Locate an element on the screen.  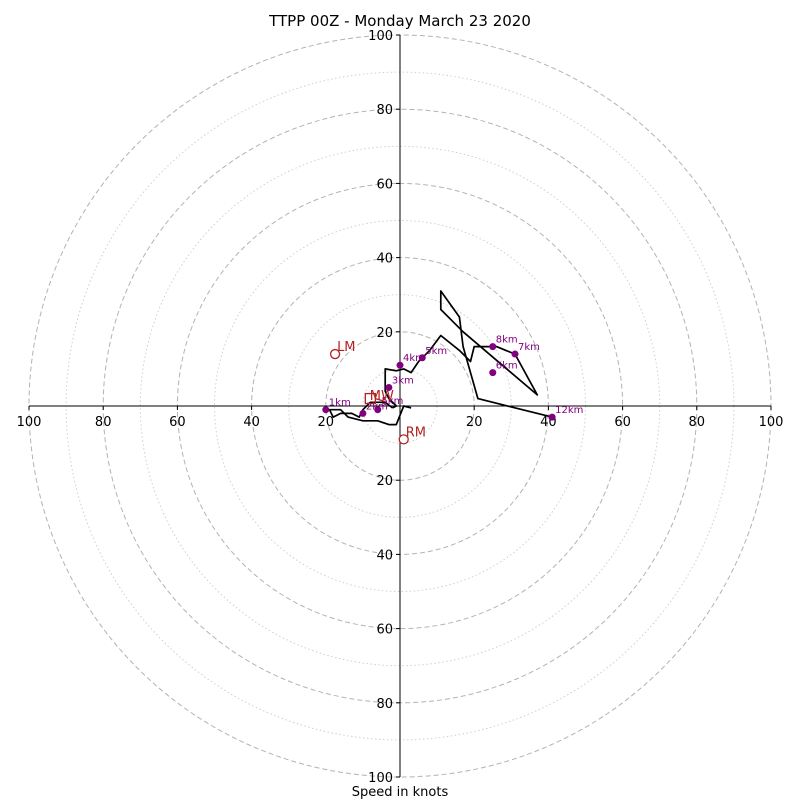
storm-marker-lm is located at coordinates (335, 354).